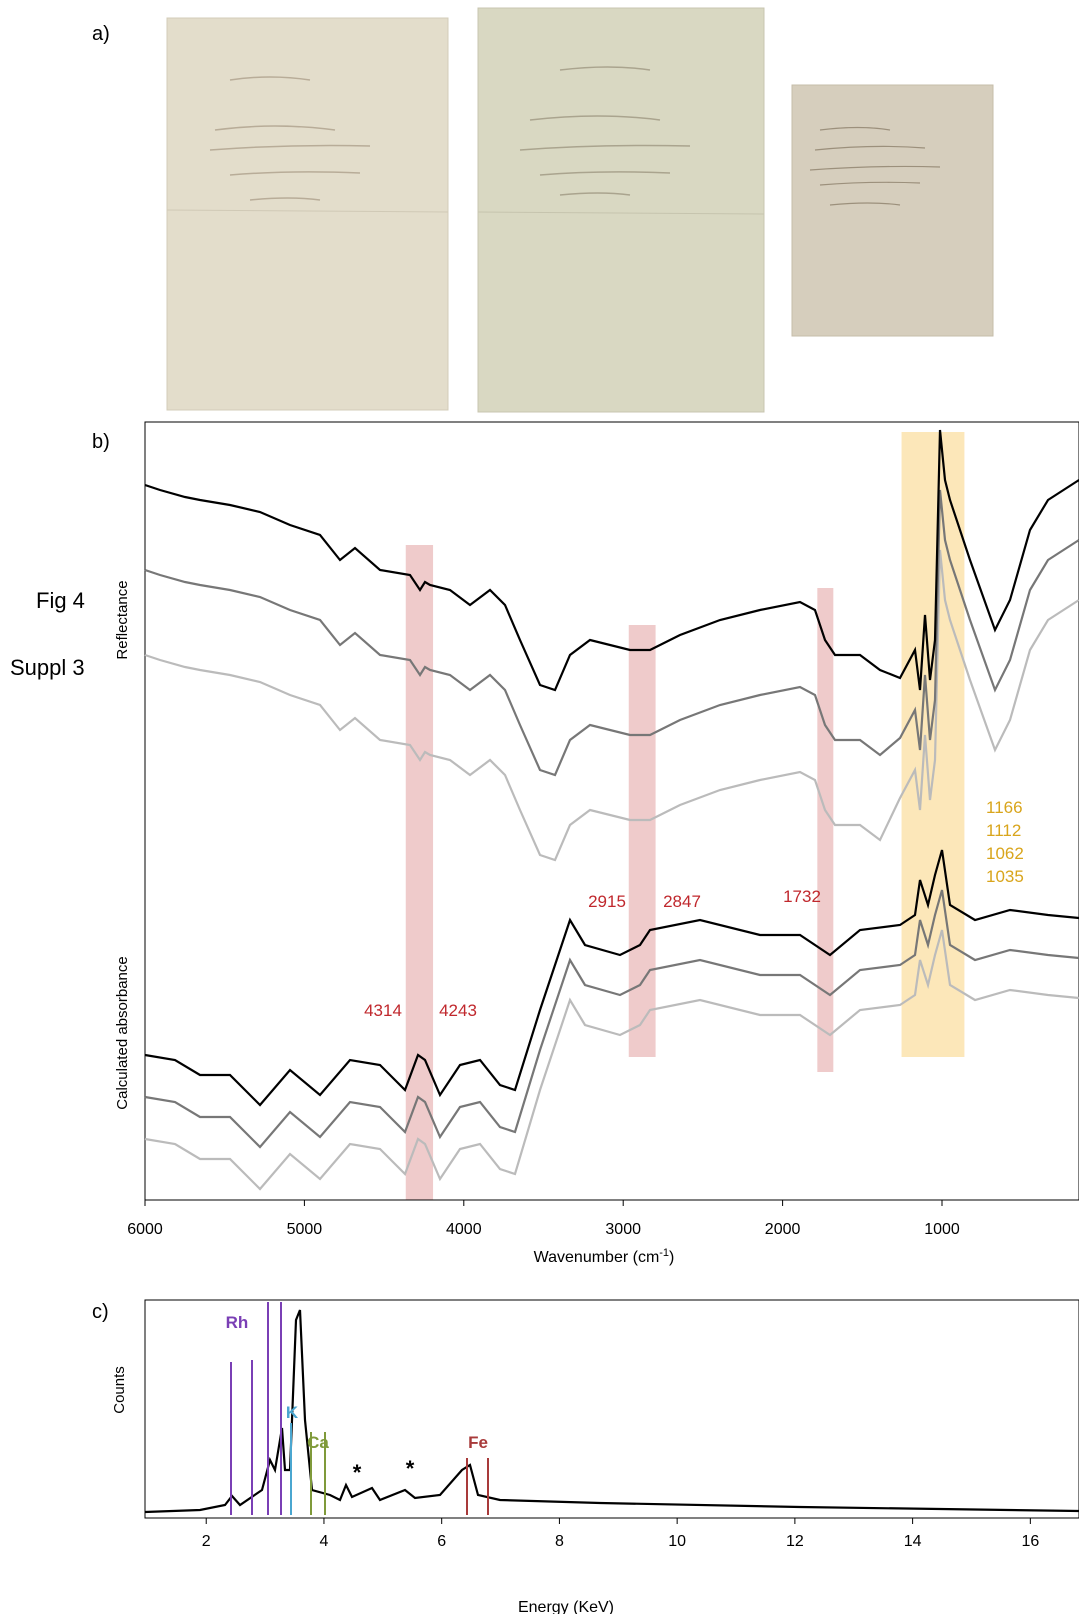 This screenshot has width=1079, height=1619. What do you see at coordinates (1003, 830) in the screenshot?
I see `peak-label: 1112` at bounding box center [1003, 830].